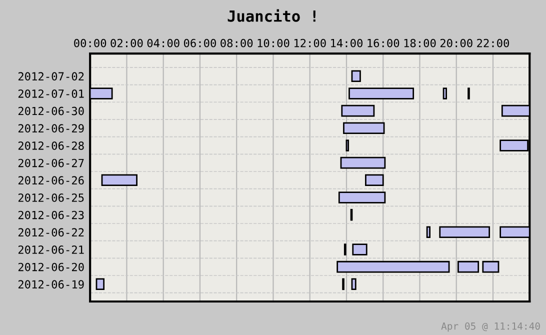 Image resolution: width=546 pixels, height=335 pixels. What do you see at coordinates (493, 43) in the screenshot?
I see `x-tick-label: 22:00` at bounding box center [493, 43].